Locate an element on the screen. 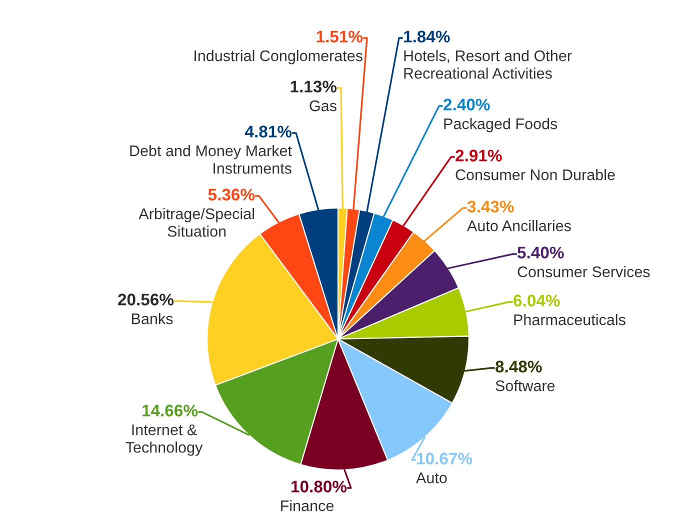 The height and width of the screenshot is (528, 697). data-label: 8.48% is located at coordinates (519, 366).